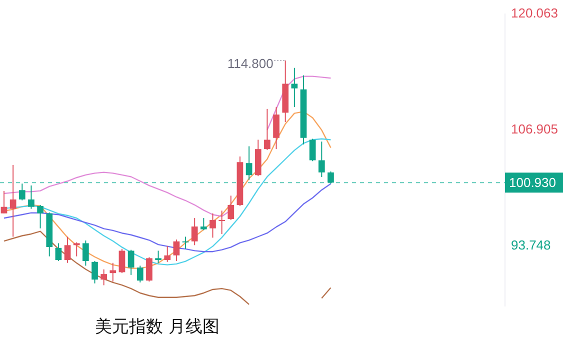  What do you see at coordinates (531, 244) in the screenshot?
I see `y-tick-label: 93.748` at bounding box center [531, 244].